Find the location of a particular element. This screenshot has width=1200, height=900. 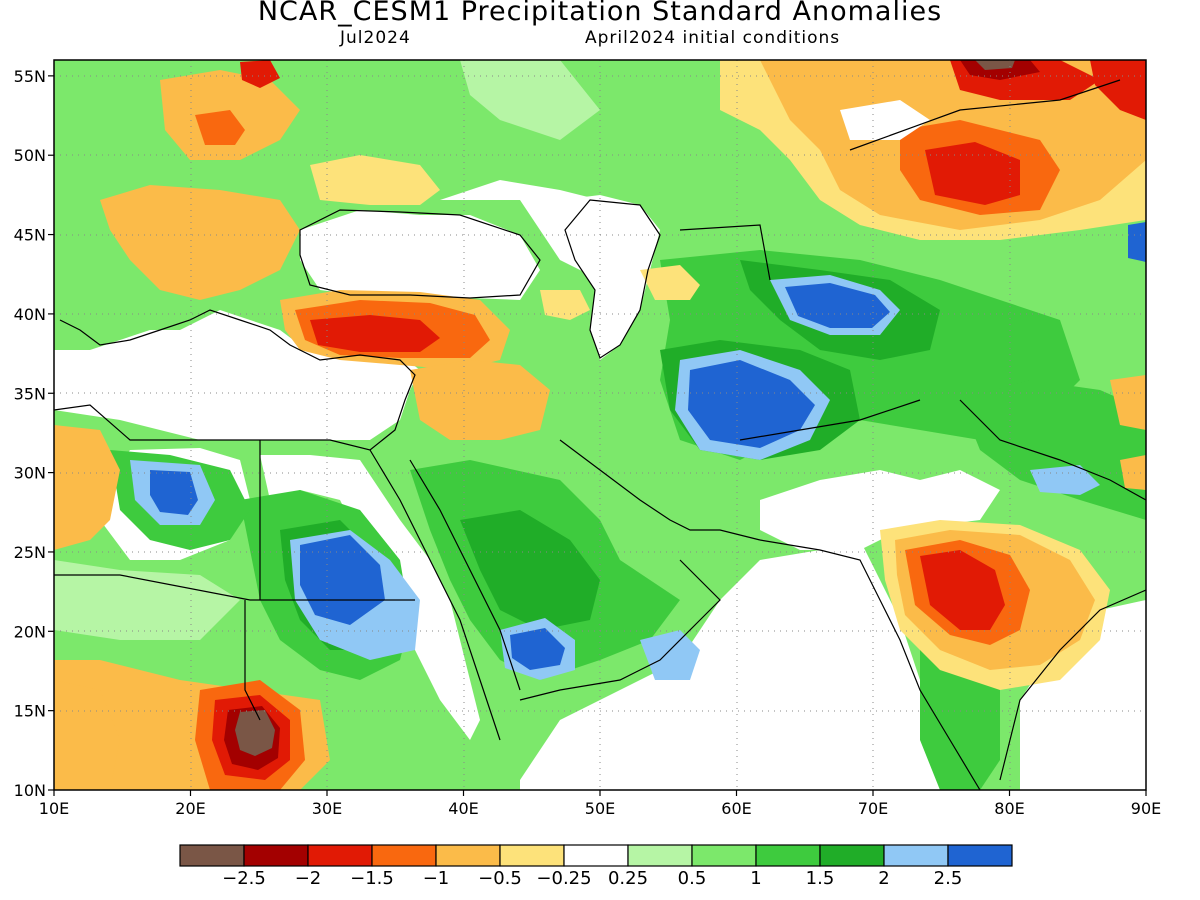

y-tick-label: 30N is located at coordinates (30, 473).